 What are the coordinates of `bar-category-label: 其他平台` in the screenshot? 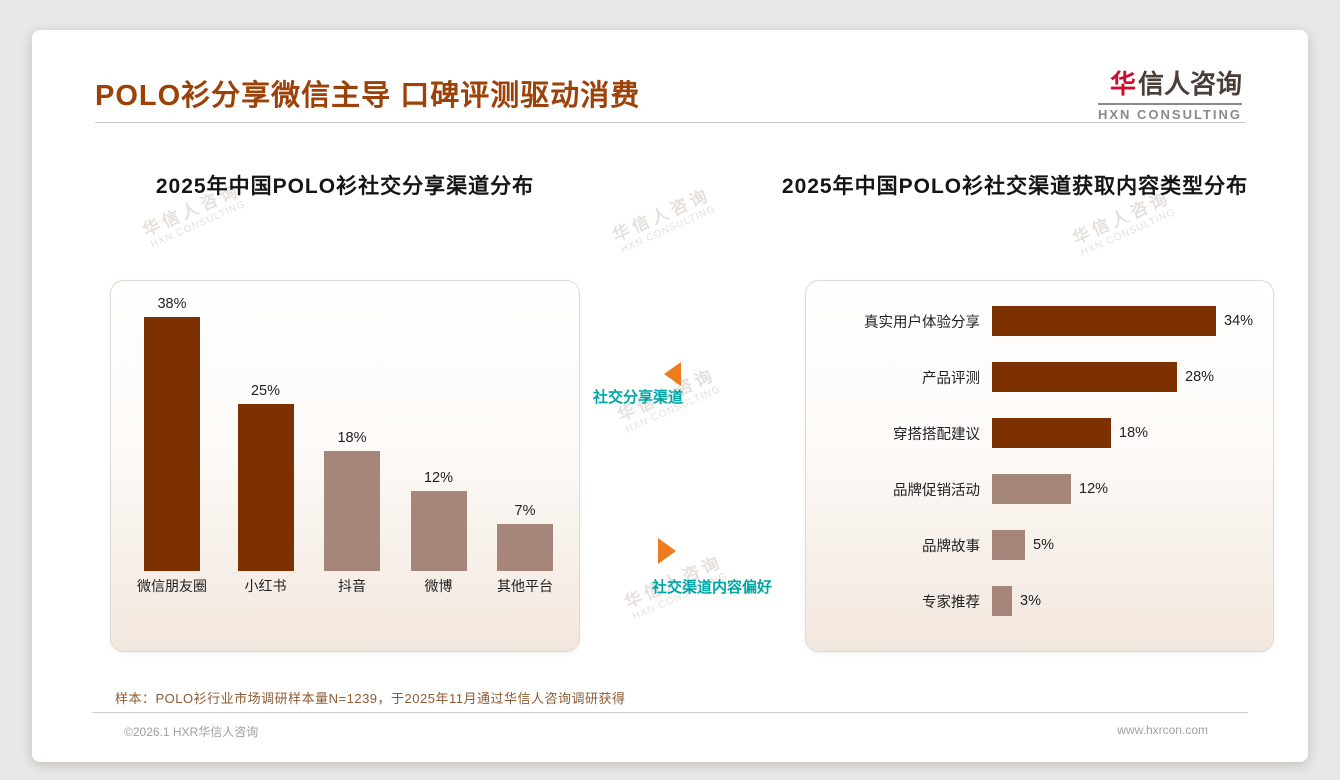 It's located at (525, 586).